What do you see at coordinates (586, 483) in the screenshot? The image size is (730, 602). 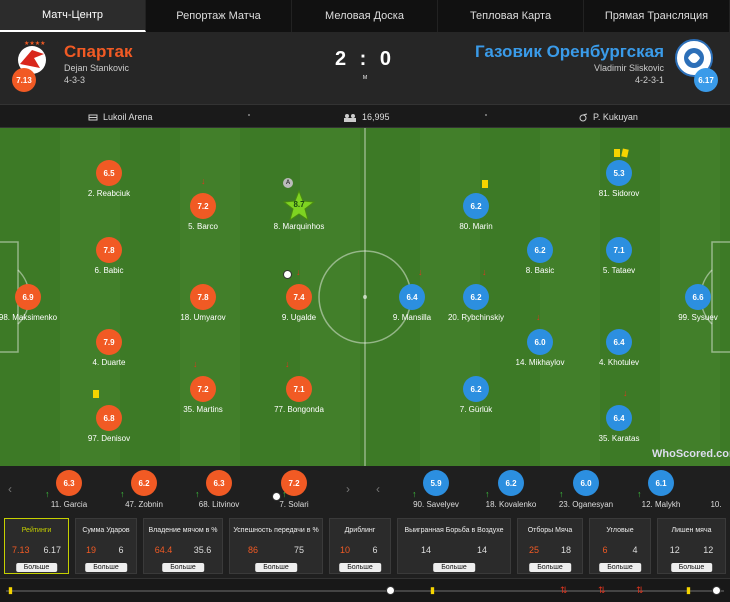 I see `player-rating: 6.0` at bounding box center [586, 483].